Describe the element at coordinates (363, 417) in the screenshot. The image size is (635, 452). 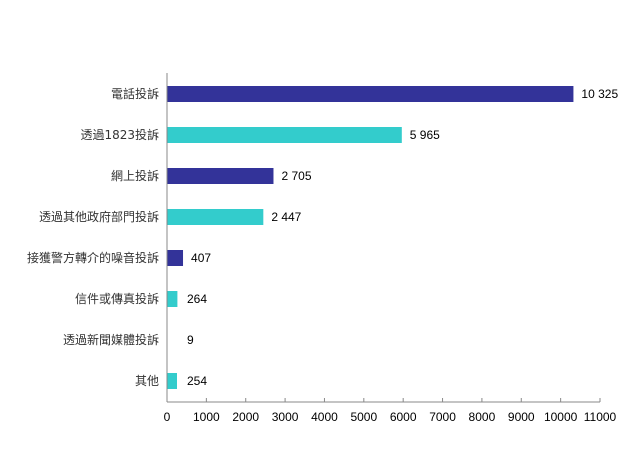
I see `x-tick-label: 5000` at that location.